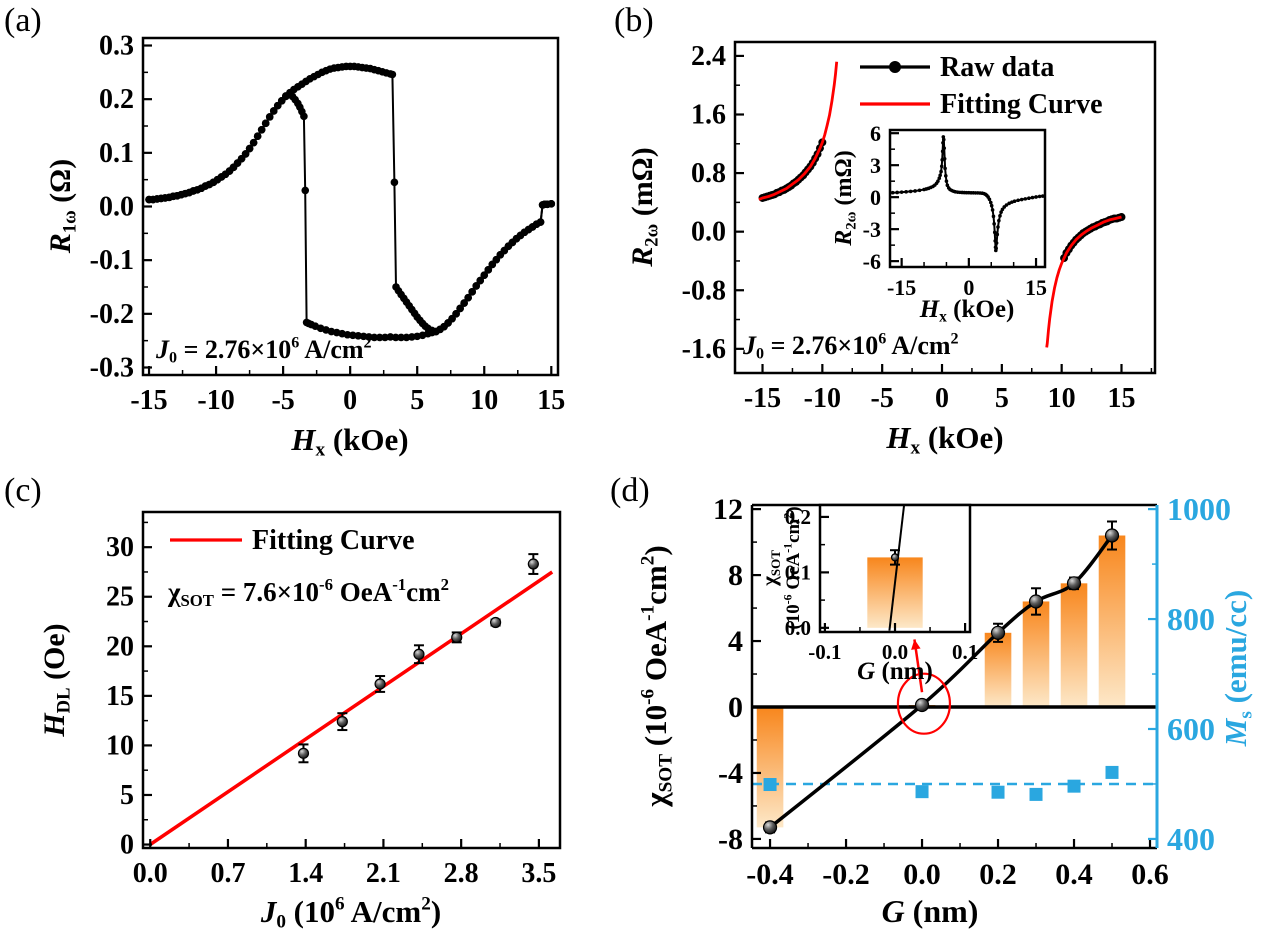 The width and height of the screenshot is (1269, 936). What do you see at coordinates (112, 367) in the screenshot?
I see `y-tick-label: -0.3` at bounding box center [112, 367].